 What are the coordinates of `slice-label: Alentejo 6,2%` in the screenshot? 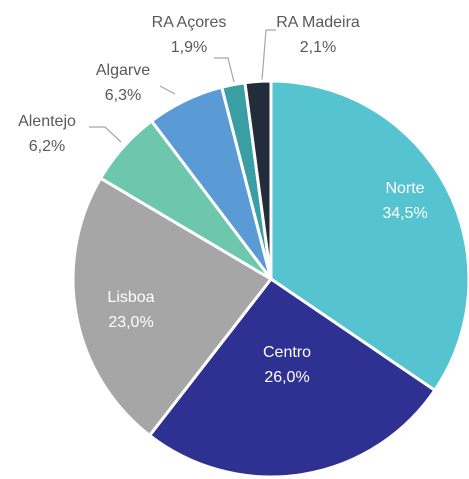 It's located at (47, 134).